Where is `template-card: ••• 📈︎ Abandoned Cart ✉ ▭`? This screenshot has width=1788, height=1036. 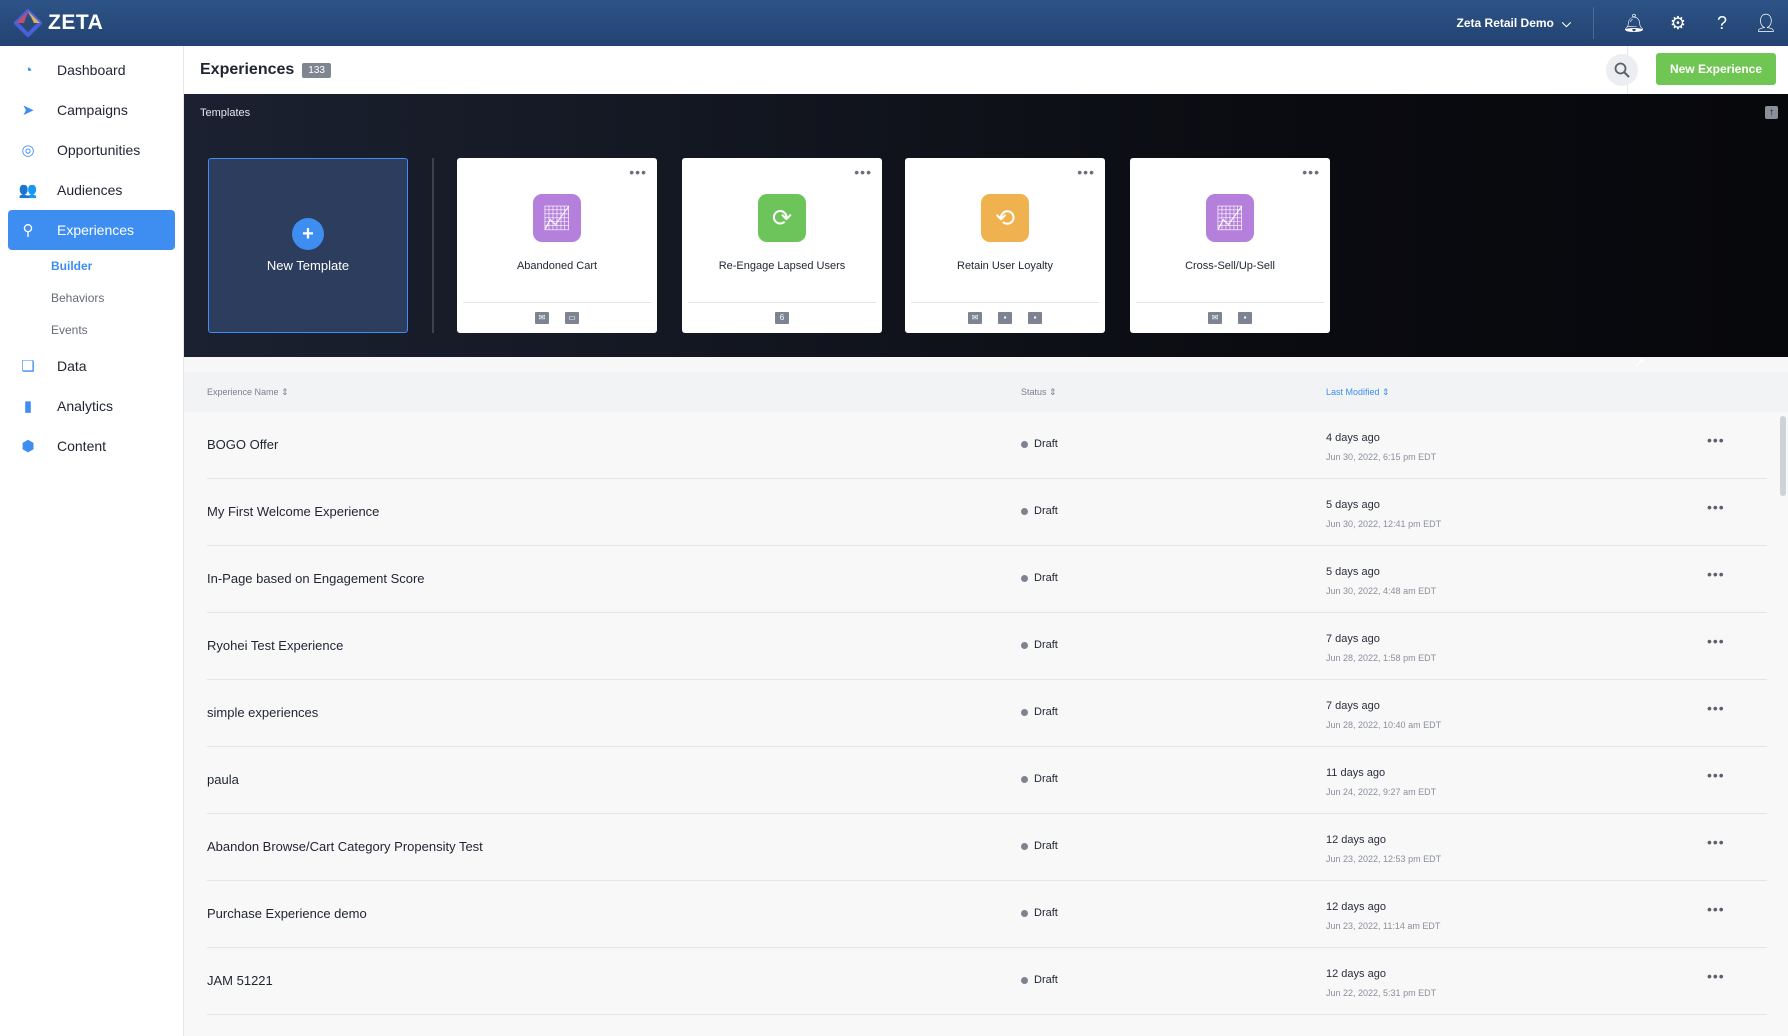 template-card: ••• 📈︎ Abandoned Cart ✉ ▭ is located at coordinates (557, 245).